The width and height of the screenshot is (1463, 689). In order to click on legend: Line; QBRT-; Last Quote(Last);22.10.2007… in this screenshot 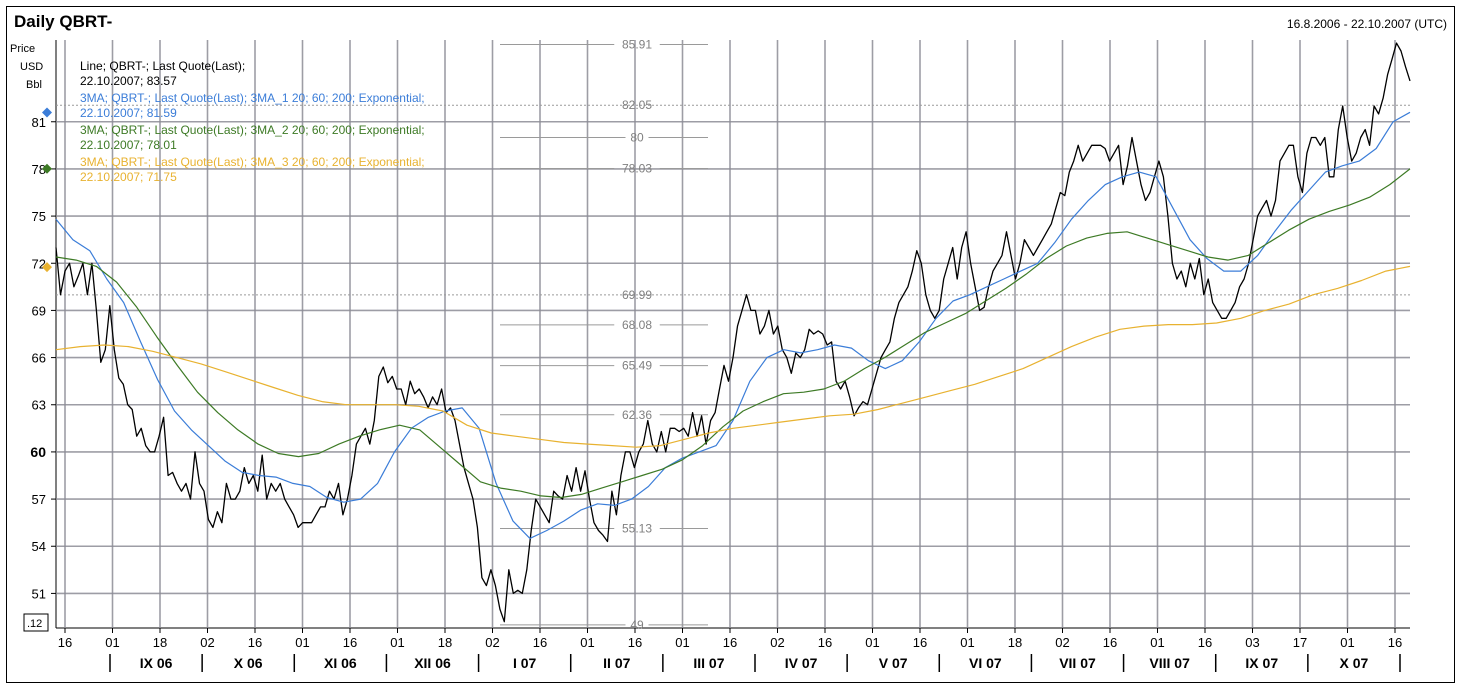, I will do `click(252, 121)`.